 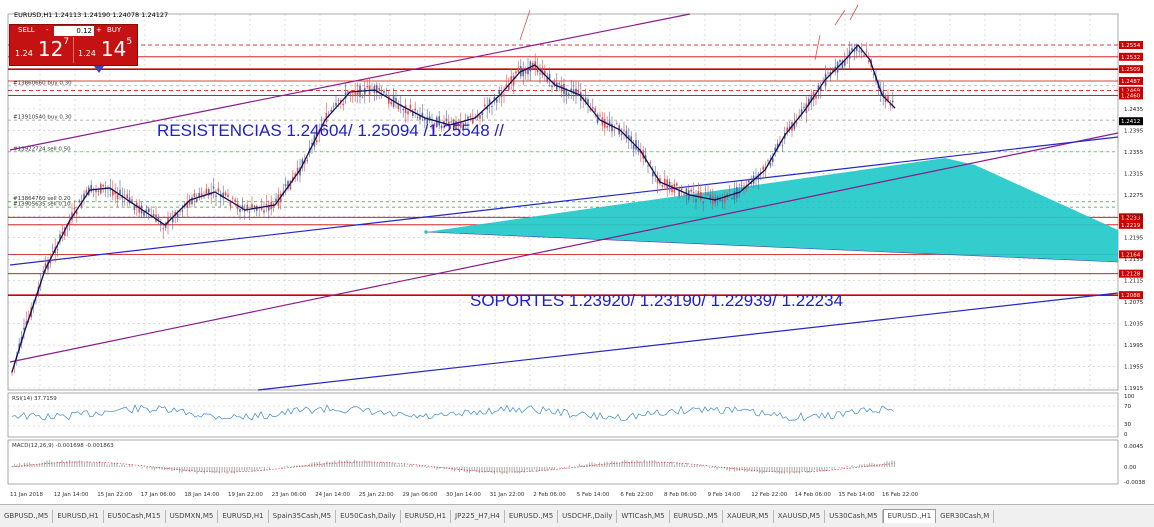 I want to click on price-axis-label: 1.1915, so click(x=1134, y=389).